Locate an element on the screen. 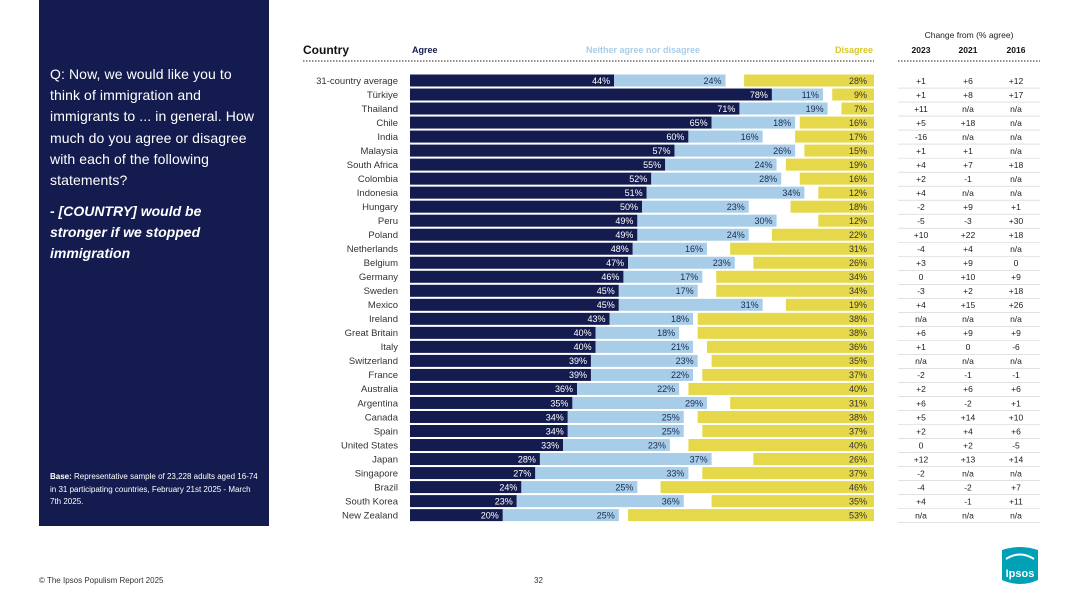  agree-value: 36% is located at coordinates (564, 389).